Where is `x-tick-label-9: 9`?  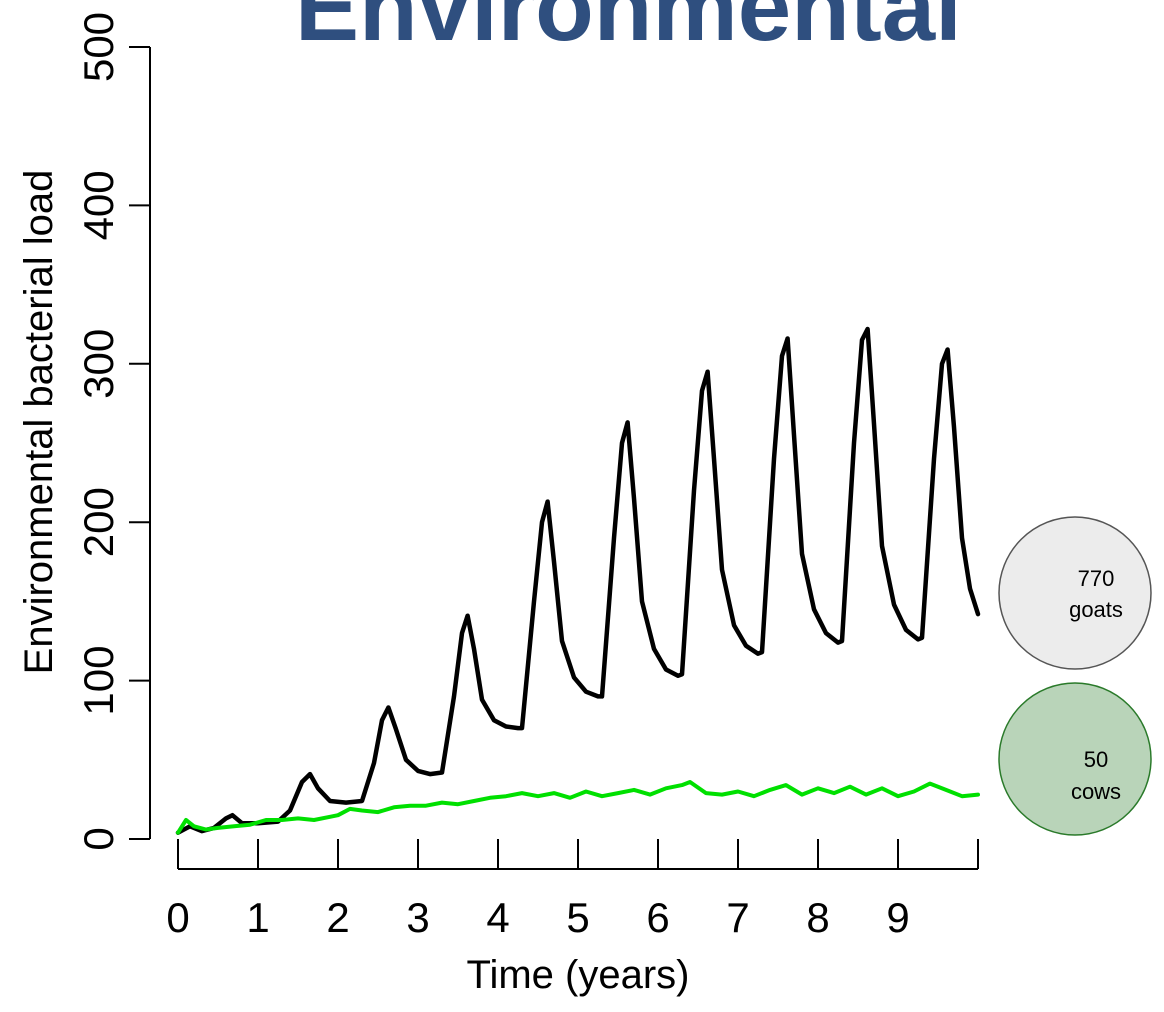
x-tick-label-9: 9 is located at coordinates (897, 917).